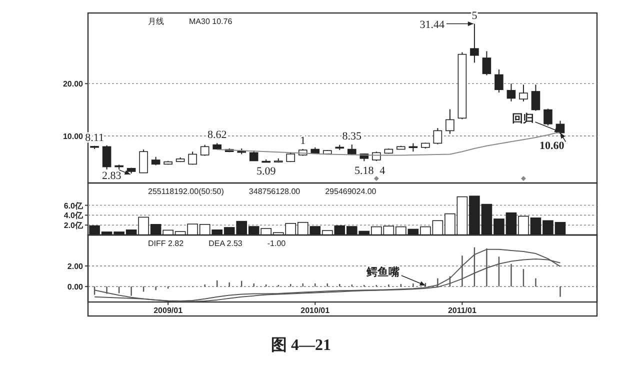  I want to click on annotation: DIFF 2.82, so click(166, 243).